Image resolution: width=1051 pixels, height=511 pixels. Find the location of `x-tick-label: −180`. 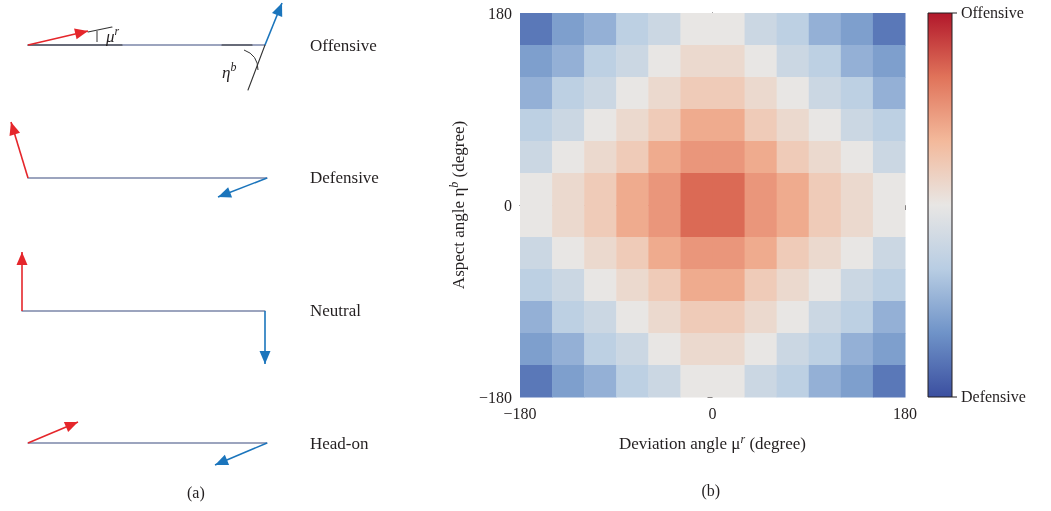

x-tick-label: −180 is located at coordinates (520, 413).